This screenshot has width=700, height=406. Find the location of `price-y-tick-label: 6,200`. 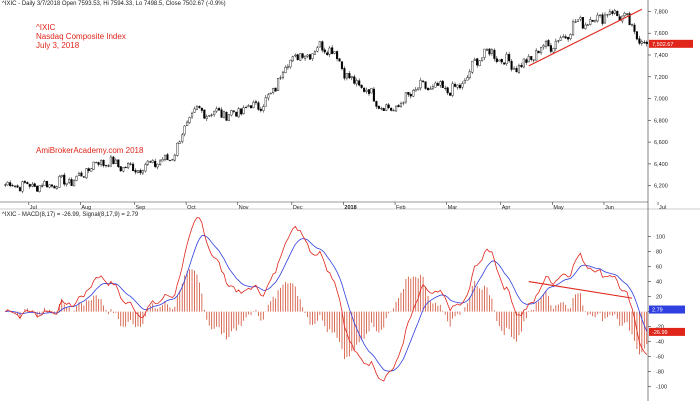

price-y-tick-label: 6,200 is located at coordinates (661, 187).